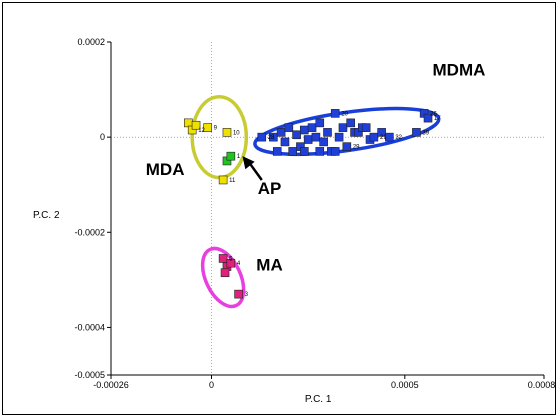 The height and width of the screenshot is (419, 560). What do you see at coordinates (89, 327) in the screenshot?
I see `y-tick-label: -0.0004` at bounding box center [89, 327].